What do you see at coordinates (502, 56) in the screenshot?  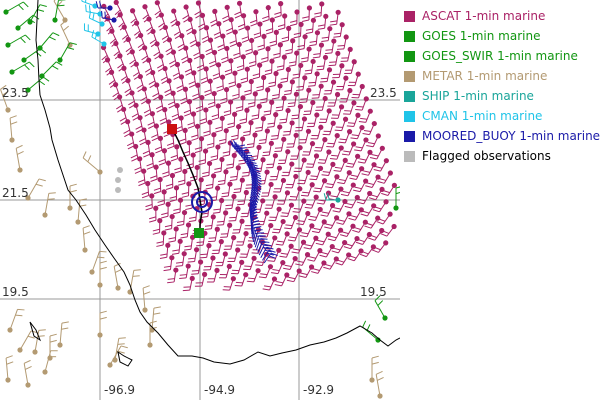 I see `legend-item-goes-swir: GOES_SWIR 1-min marine` at bounding box center [502, 56].